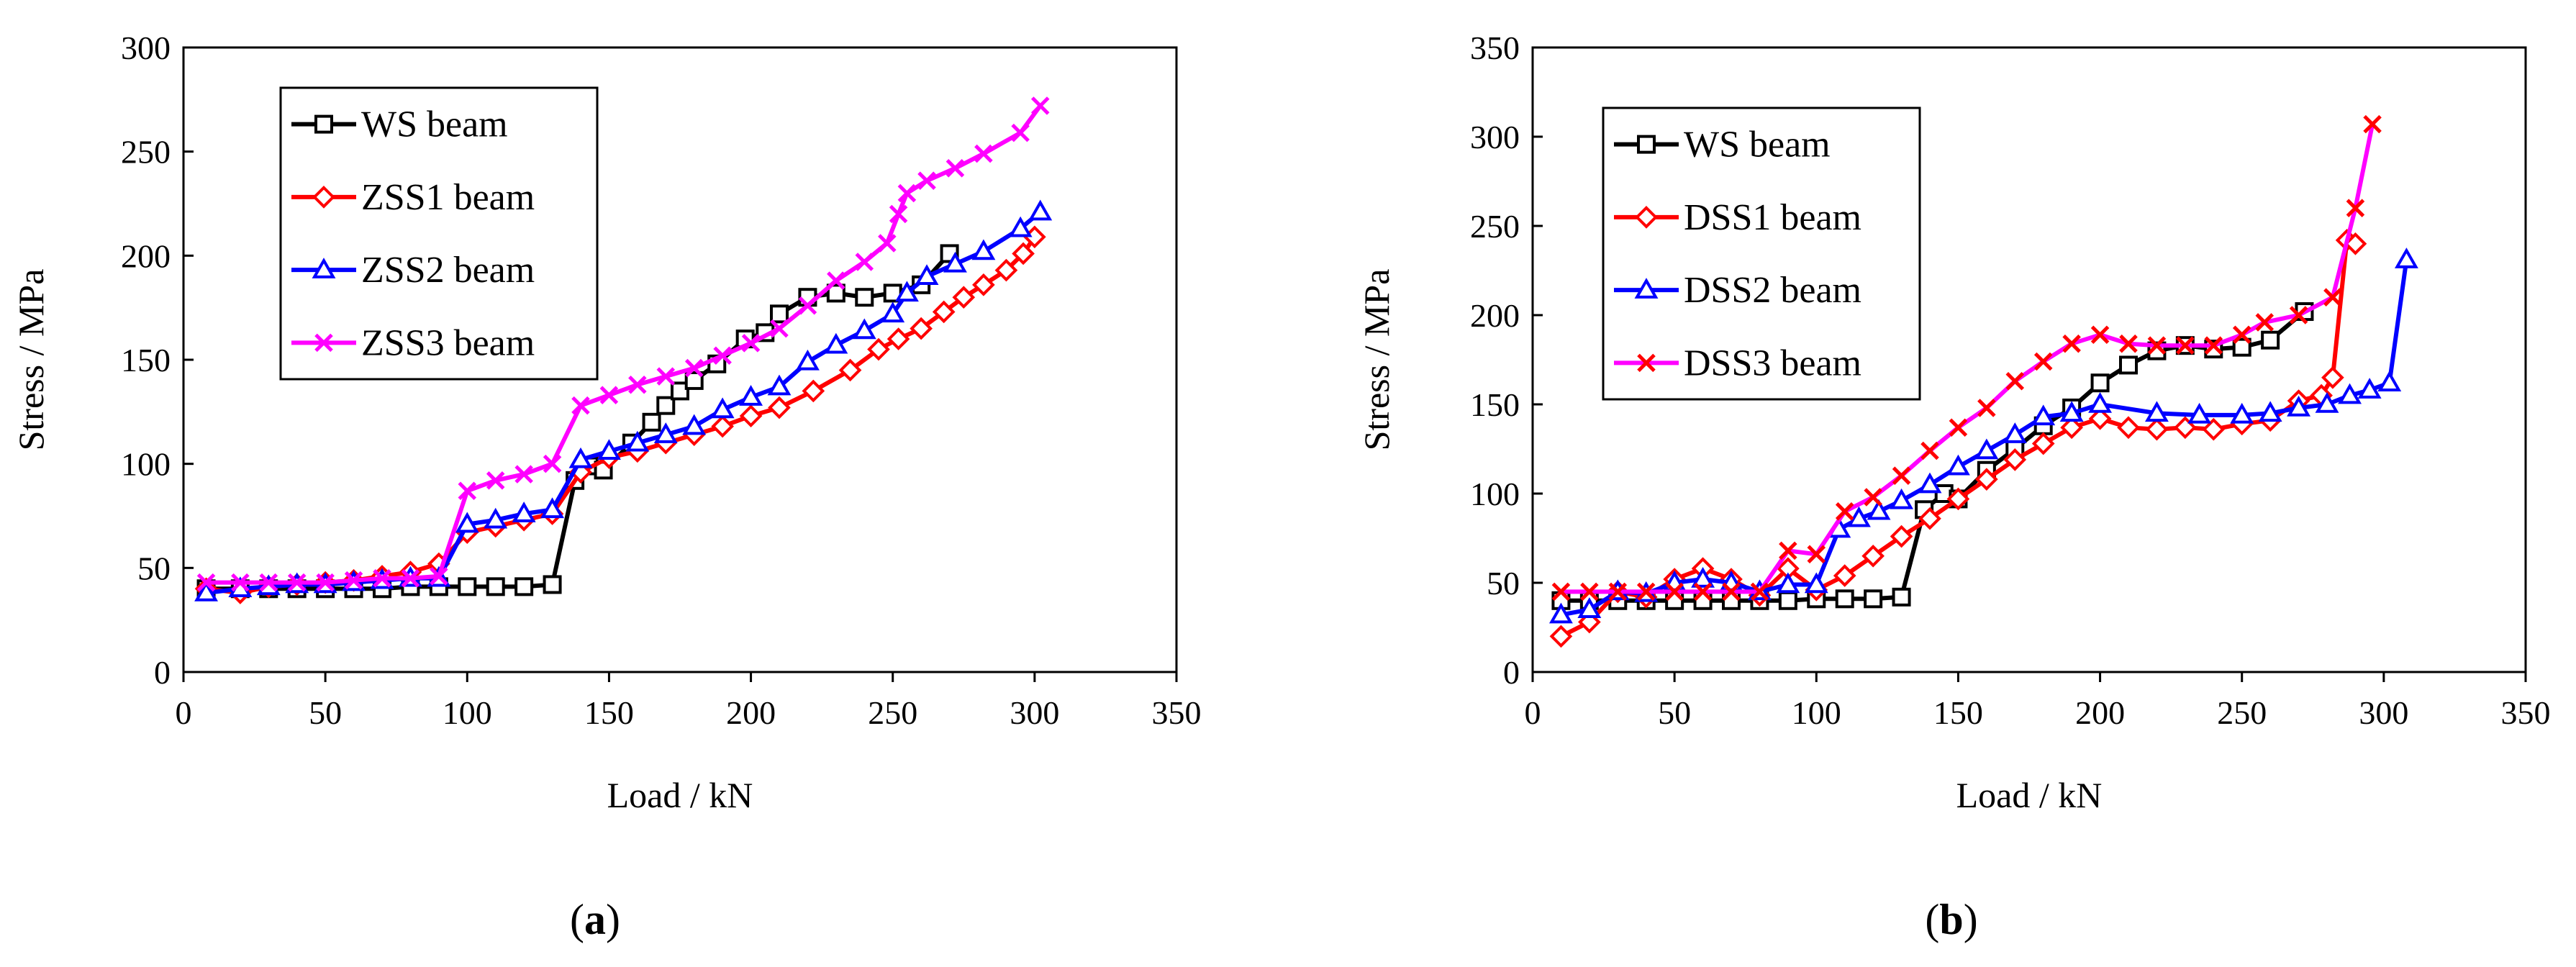 The image size is (2576, 967). Describe the element at coordinates (146, 48) in the screenshot. I see `y-tick-label-a-6: 300` at that location.